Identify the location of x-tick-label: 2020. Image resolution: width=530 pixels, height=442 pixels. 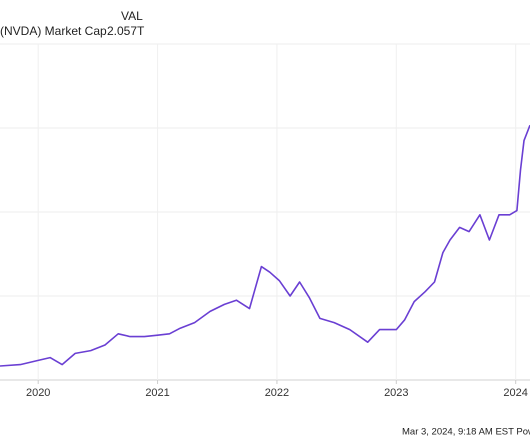
(38, 393).